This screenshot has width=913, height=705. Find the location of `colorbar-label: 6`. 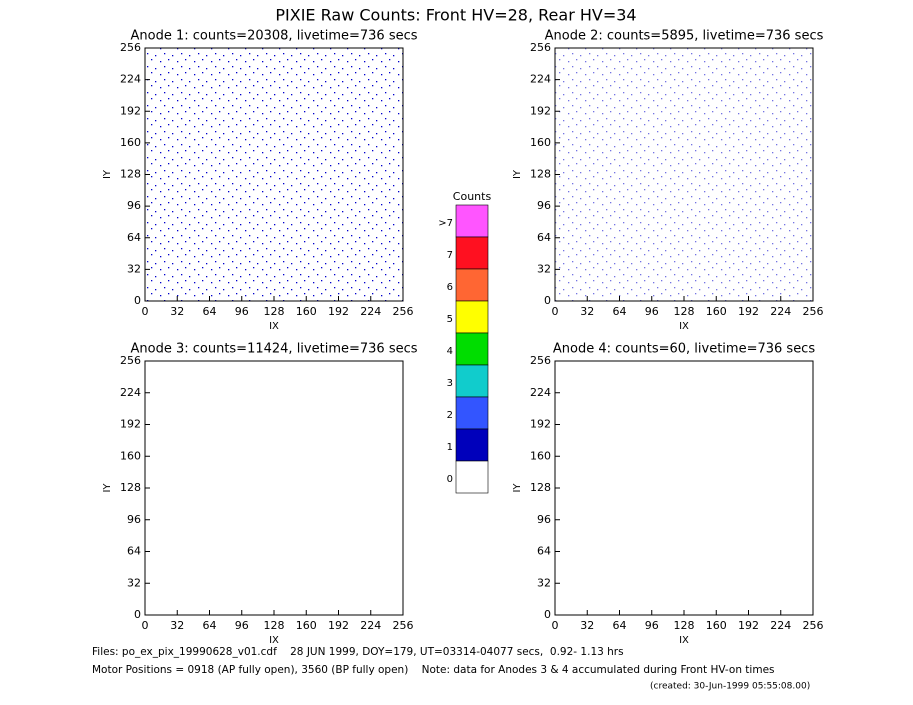

colorbar-label: 6 is located at coordinates (450, 287).